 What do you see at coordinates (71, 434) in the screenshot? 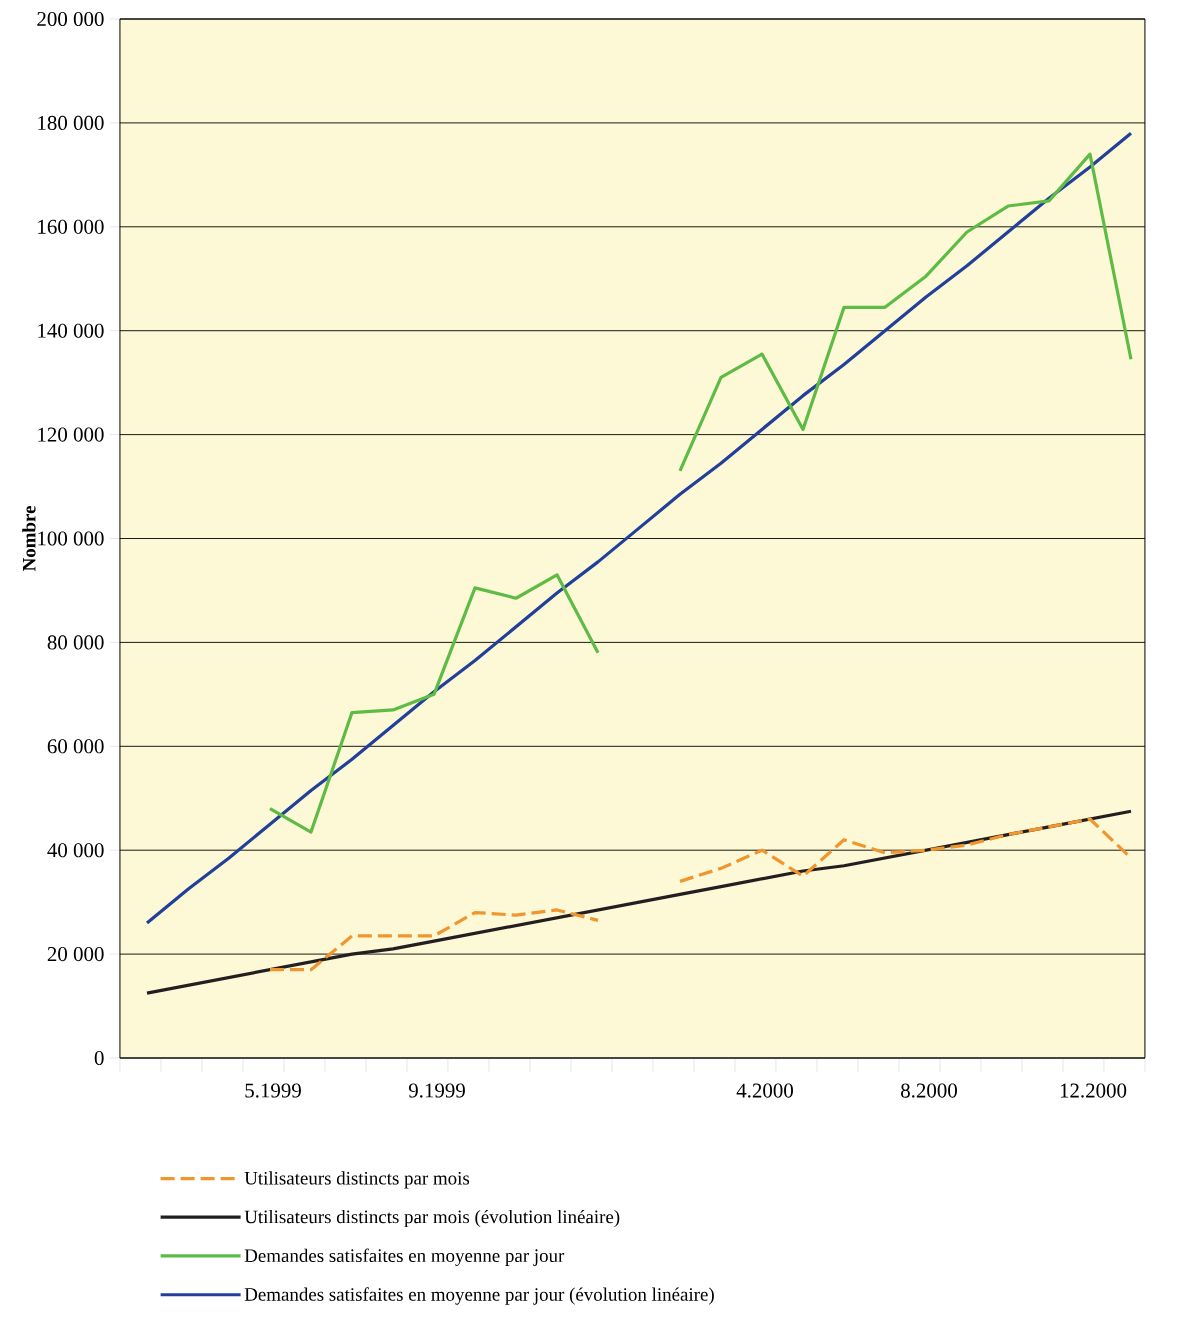
I see `y-tick-label: 120 000` at bounding box center [71, 434].